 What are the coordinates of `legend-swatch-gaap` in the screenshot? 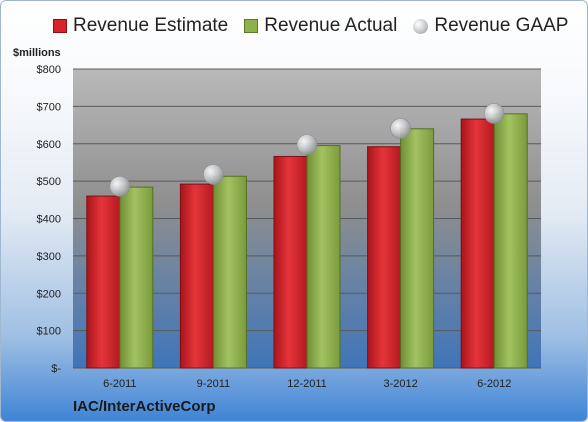 It's located at (421, 26).